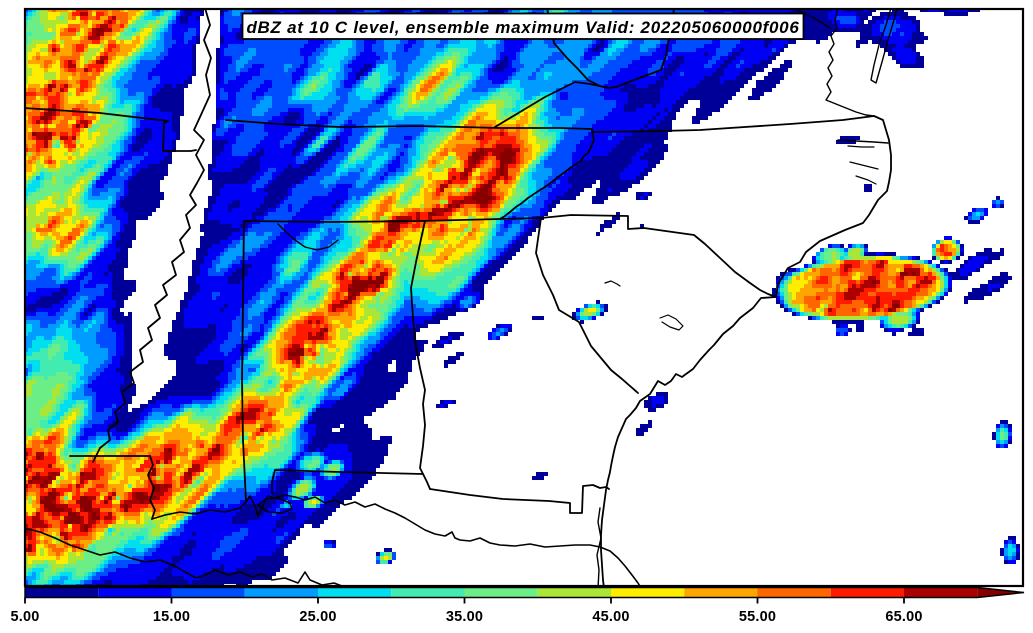 The image size is (1033, 633). I want to click on svg-text: 35.00, so click(464, 617).